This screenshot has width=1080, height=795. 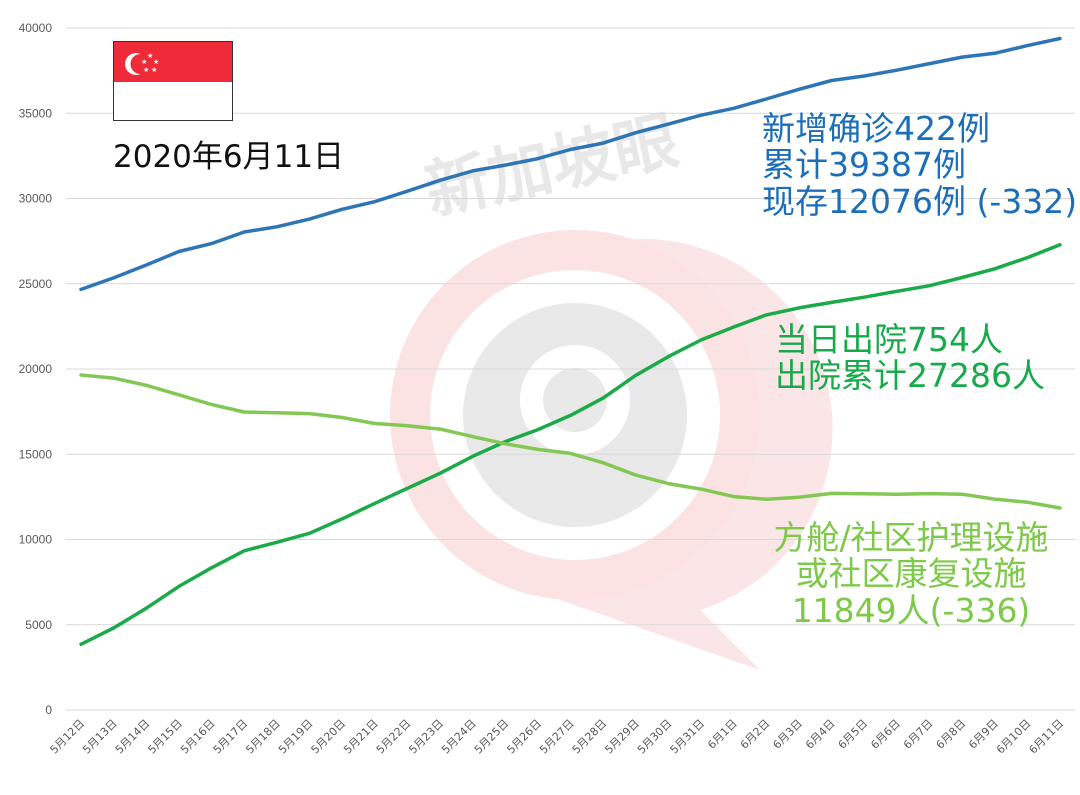 What do you see at coordinates (173, 101) in the screenshot?
I see `flag-white-band` at bounding box center [173, 101].